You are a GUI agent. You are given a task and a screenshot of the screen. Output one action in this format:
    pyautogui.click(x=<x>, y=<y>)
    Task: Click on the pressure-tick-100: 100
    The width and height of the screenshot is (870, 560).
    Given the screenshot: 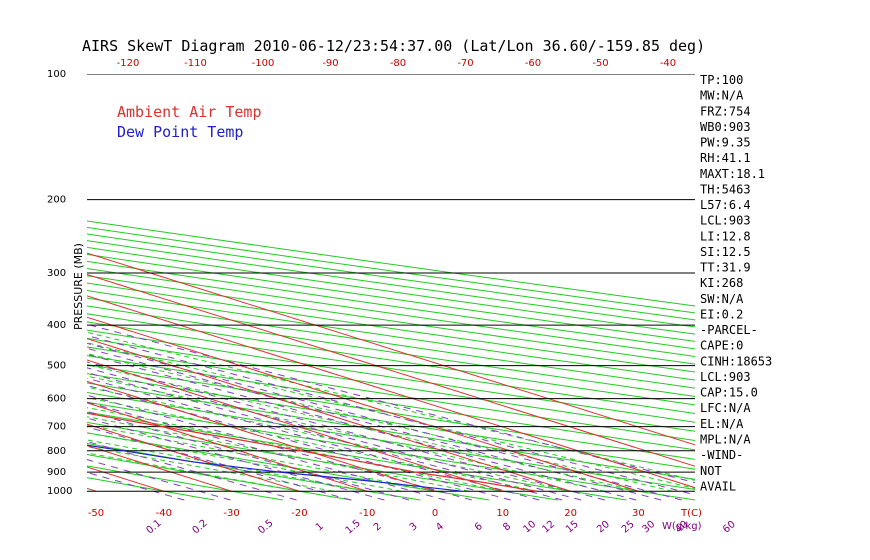 What is the action you would take?
    pyautogui.click(x=56, y=74)
    